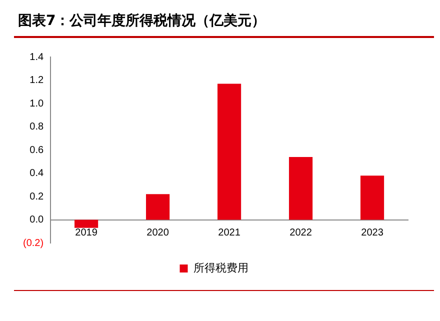 This screenshot has width=440, height=321. What do you see at coordinates (37, 80) in the screenshot?
I see `y-tick-label: 1.2` at bounding box center [37, 80].